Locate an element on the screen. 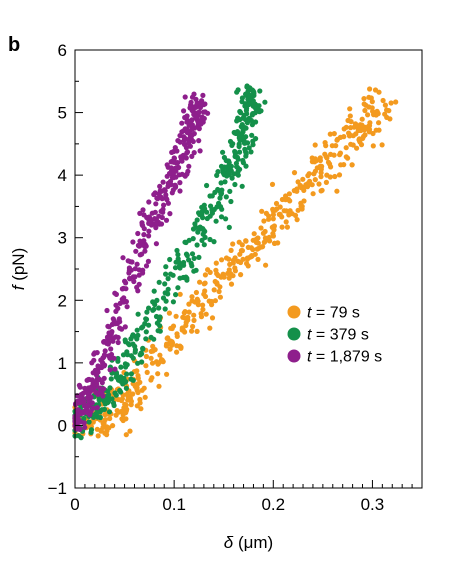 Image resolution: width=452 pixels, height=571 pixels. panel-label: b is located at coordinates (14, 45).